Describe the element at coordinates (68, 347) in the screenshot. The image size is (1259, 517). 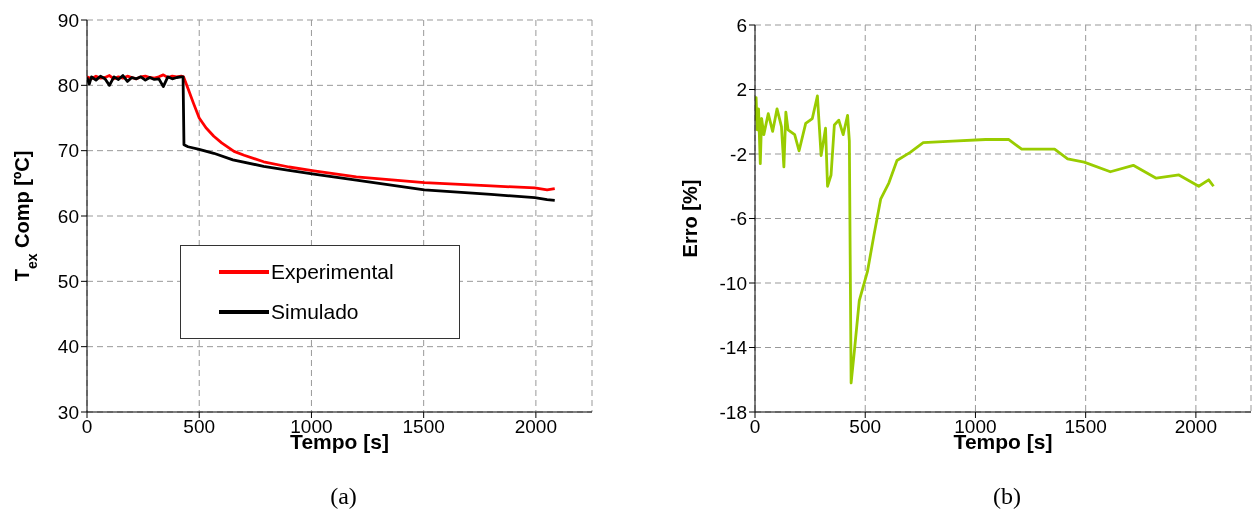
I see `y-tick-label: 40` at that location.